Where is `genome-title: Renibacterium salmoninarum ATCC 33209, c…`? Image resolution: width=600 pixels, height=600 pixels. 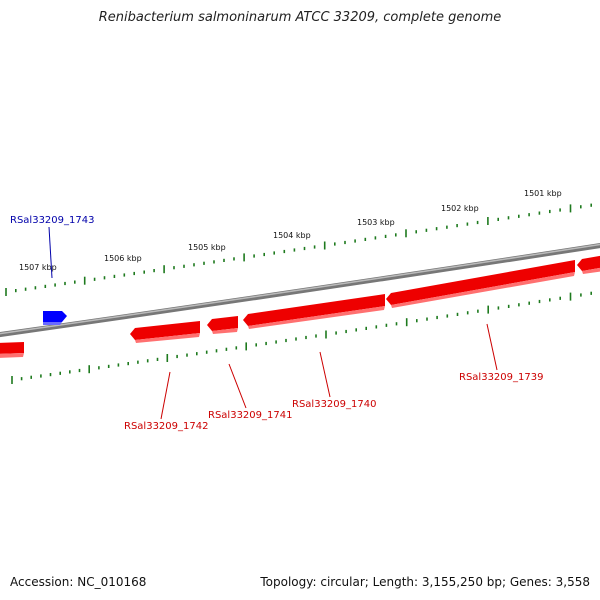 genome-title: Renibacterium salmoninarum ATCC 33209, c… is located at coordinates (300, 17).